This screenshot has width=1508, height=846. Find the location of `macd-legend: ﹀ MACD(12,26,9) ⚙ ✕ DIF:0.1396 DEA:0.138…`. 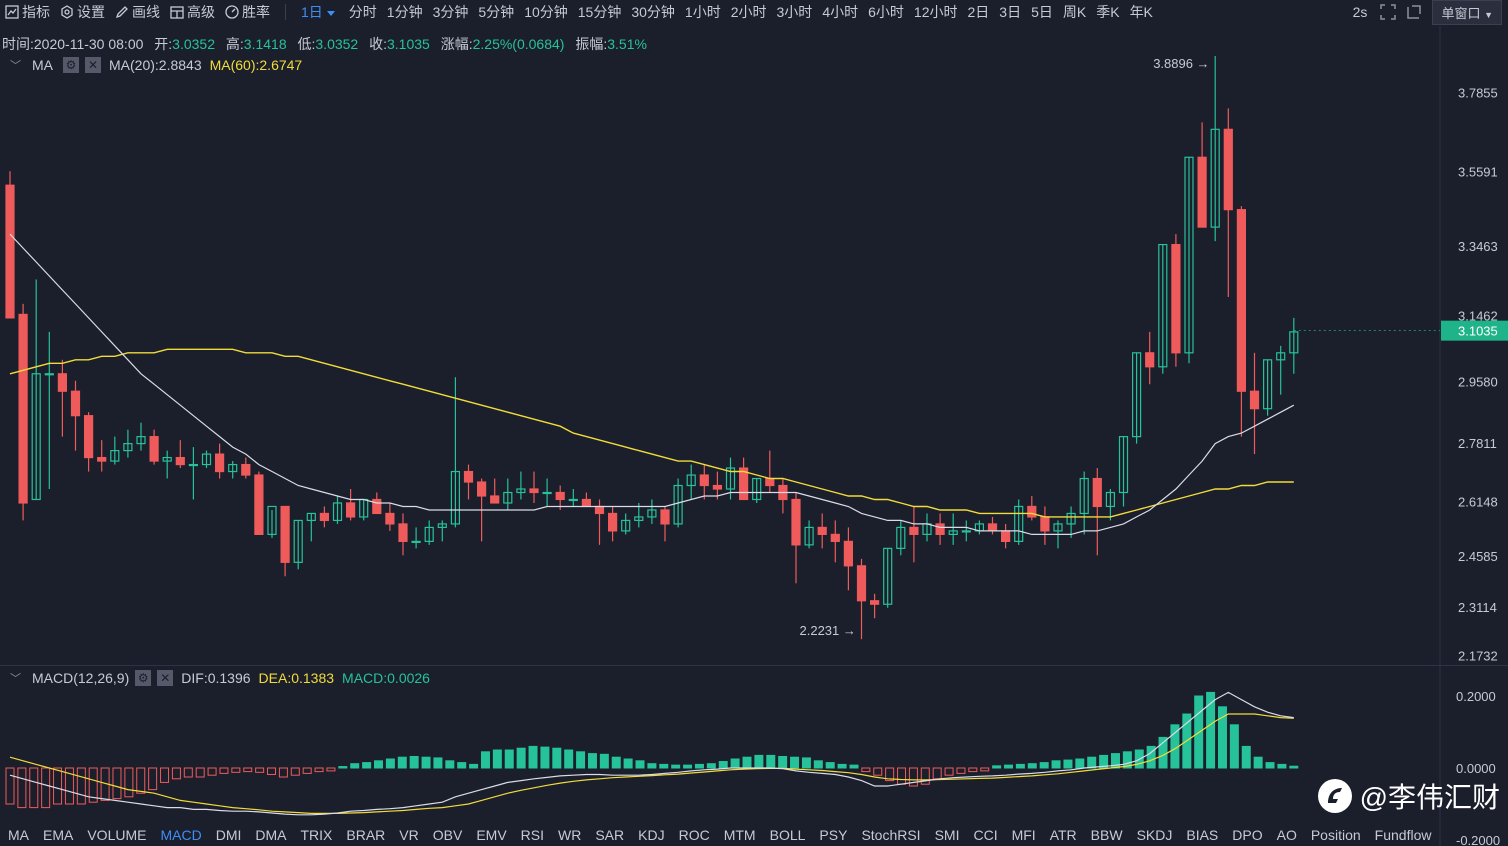

macd-legend: ﹀ MACD(12,26,9) ⚙ ✕ DIF:0.1396 DEA:0.138… is located at coordinates (220, 678).